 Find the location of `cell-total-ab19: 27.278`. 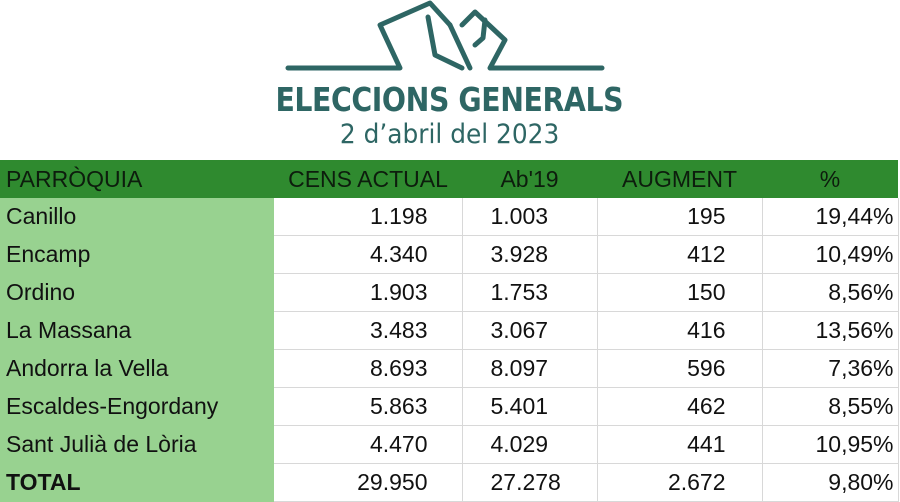

cell-total-ab19: 27.278 is located at coordinates (530, 482).